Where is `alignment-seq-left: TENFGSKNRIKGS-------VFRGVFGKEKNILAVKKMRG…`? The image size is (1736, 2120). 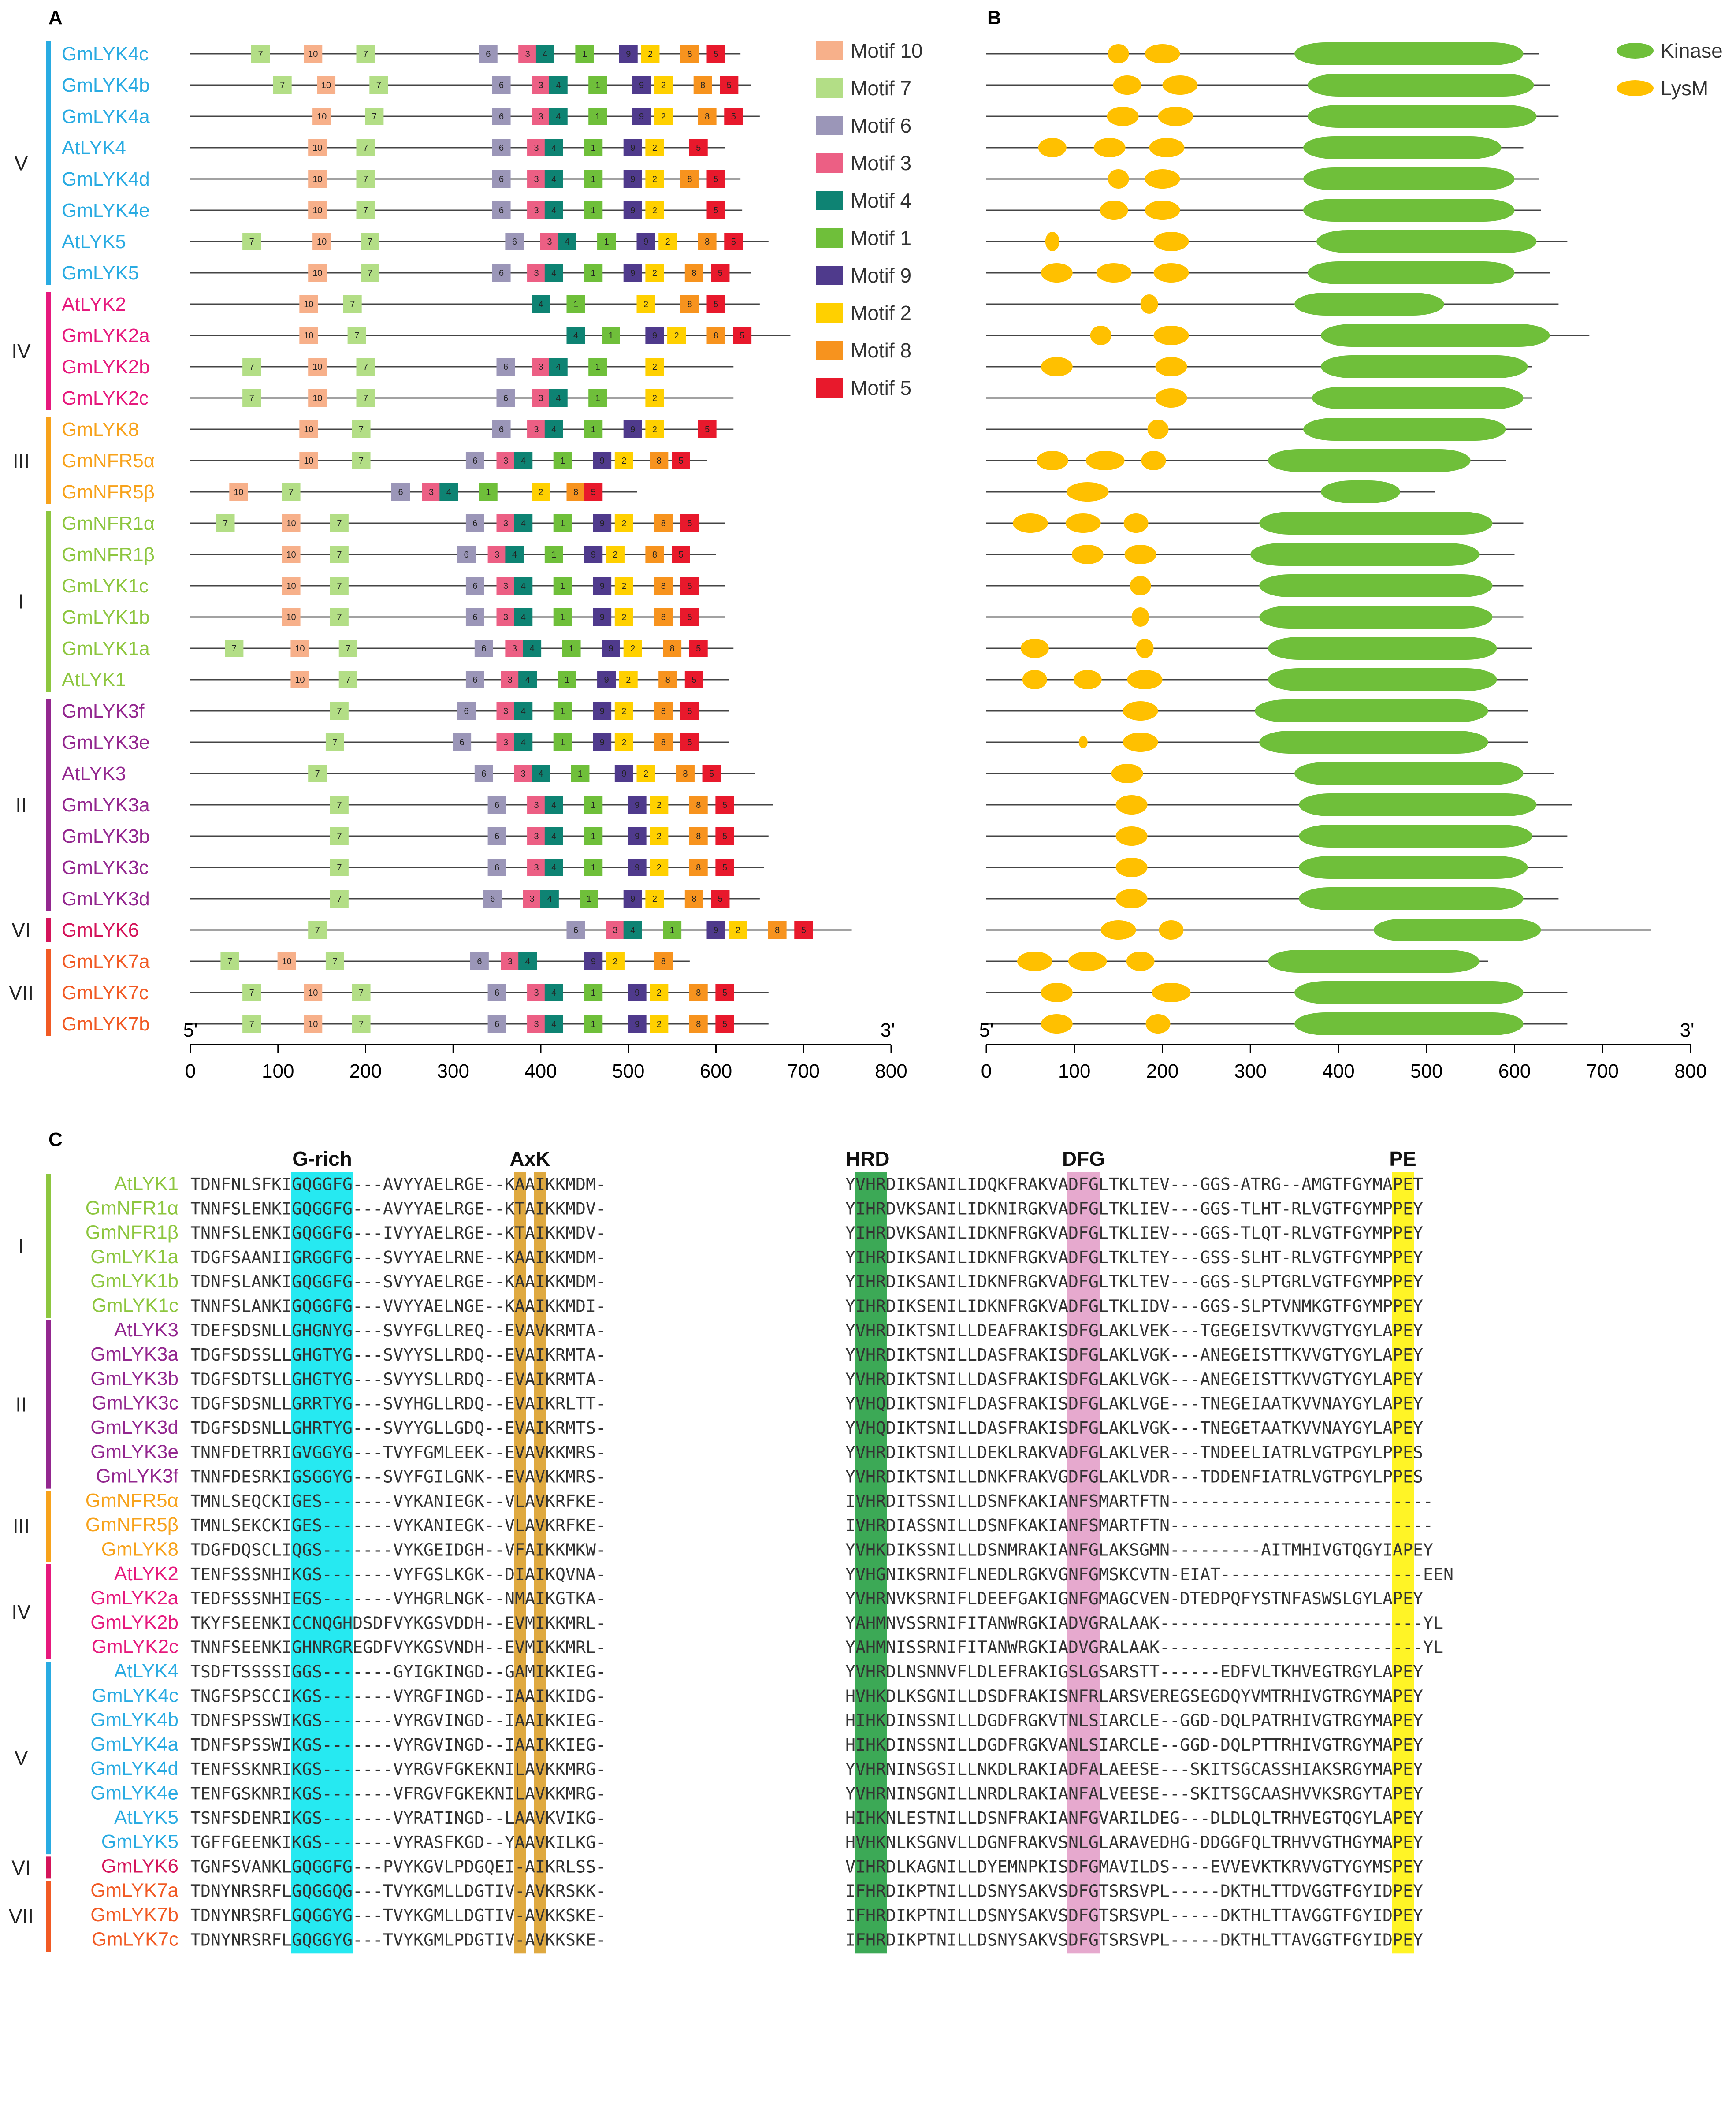
alignment-seq-left: TENFGSKNRIKGS-------VFRGVFGKEKNILAVKKMRG… is located at coordinates (398, 1794).